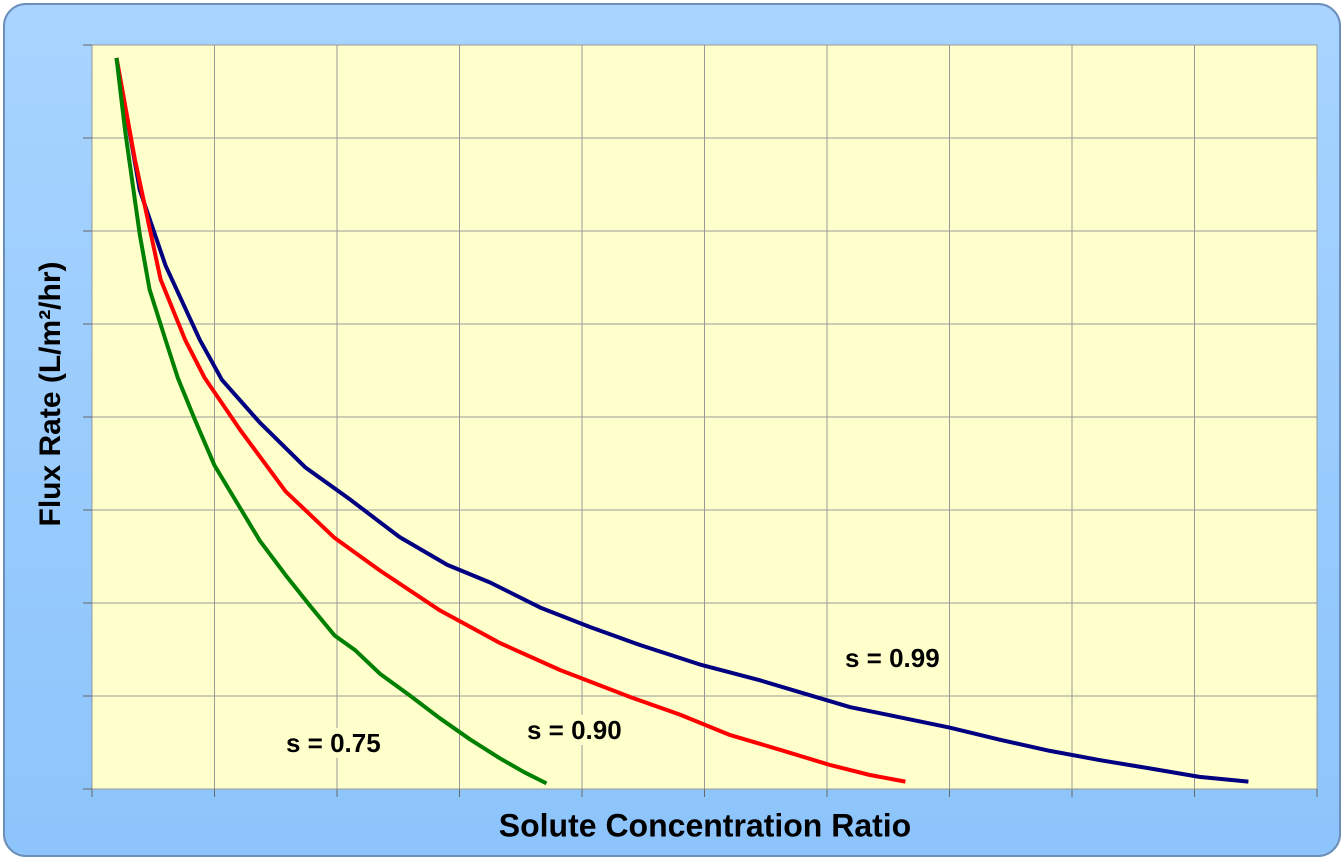  Describe the element at coordinates (705, 825) in the screenshot. I see `x-axis-label: Solute Concentration Ratio` at that location.